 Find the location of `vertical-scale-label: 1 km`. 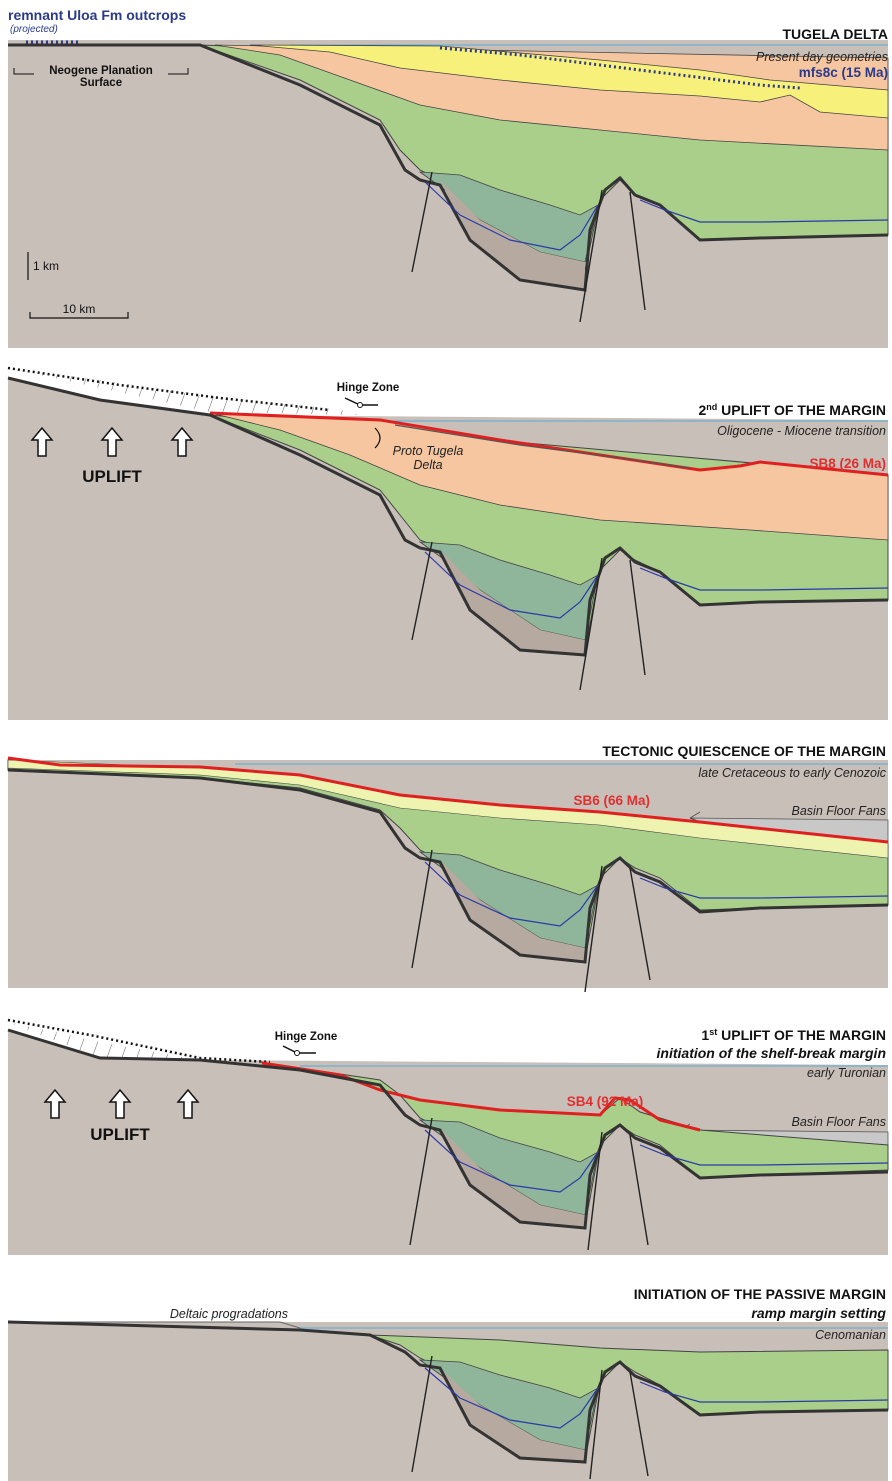

vertical-scale-label: 1 km is located at coordinates (46, 266).